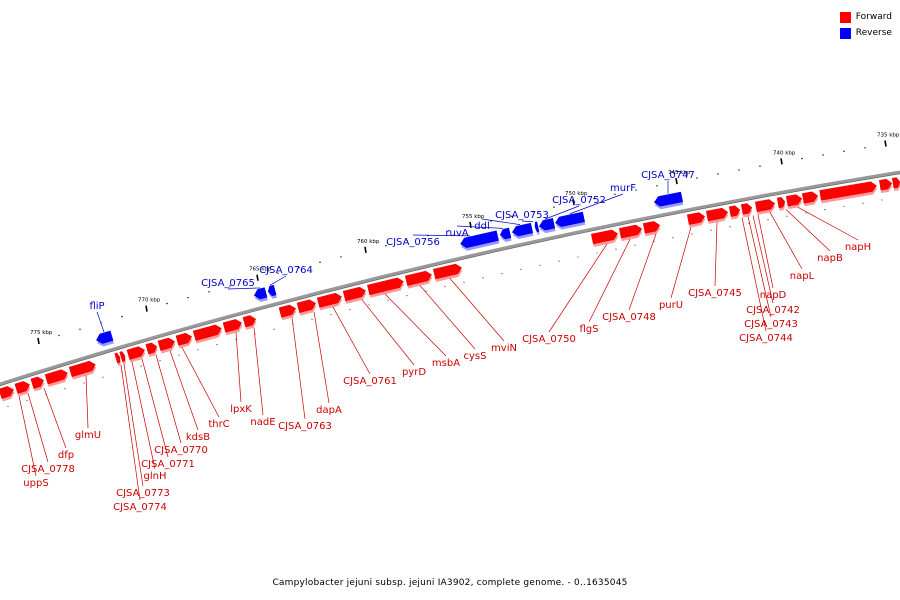 The height and width of the screenshot is (600, 900). What do you see at coordinates (181, 450) in the screenshot?
I see `gene-label: CJSA_0770` at bounding box center [181, 450].